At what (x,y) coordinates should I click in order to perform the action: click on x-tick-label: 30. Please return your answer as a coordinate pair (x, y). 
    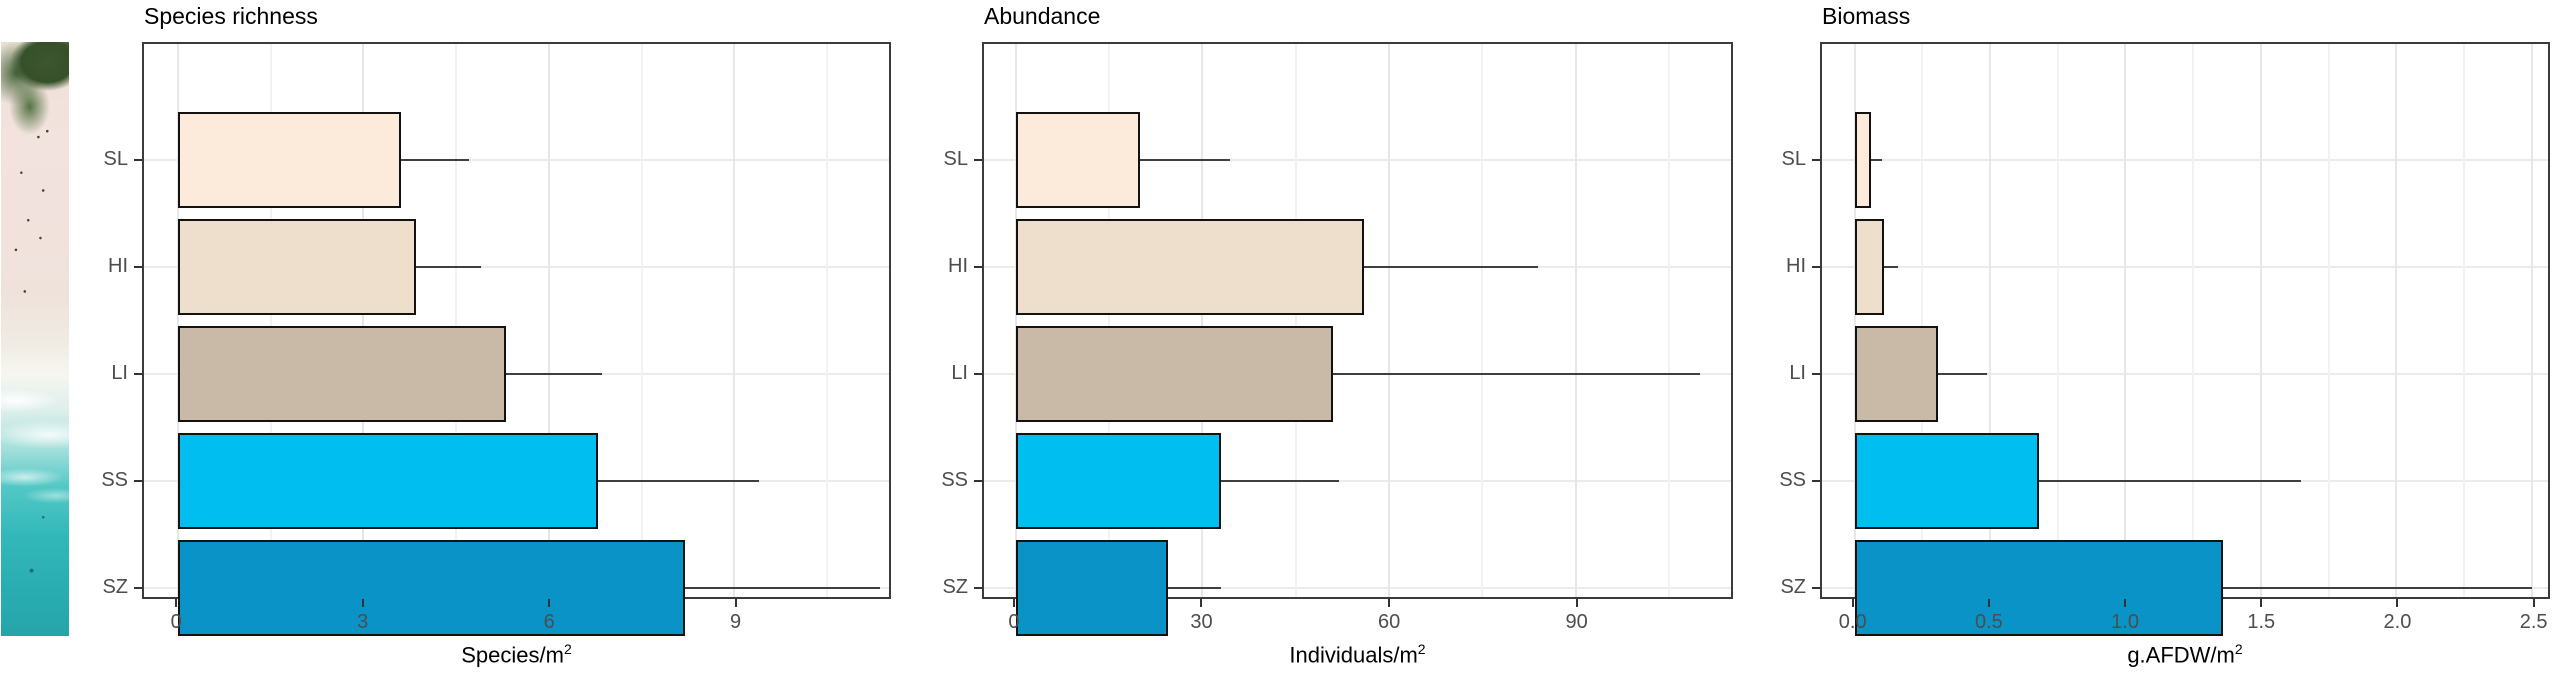
    Looking at the image, I should click on (1201, 622).